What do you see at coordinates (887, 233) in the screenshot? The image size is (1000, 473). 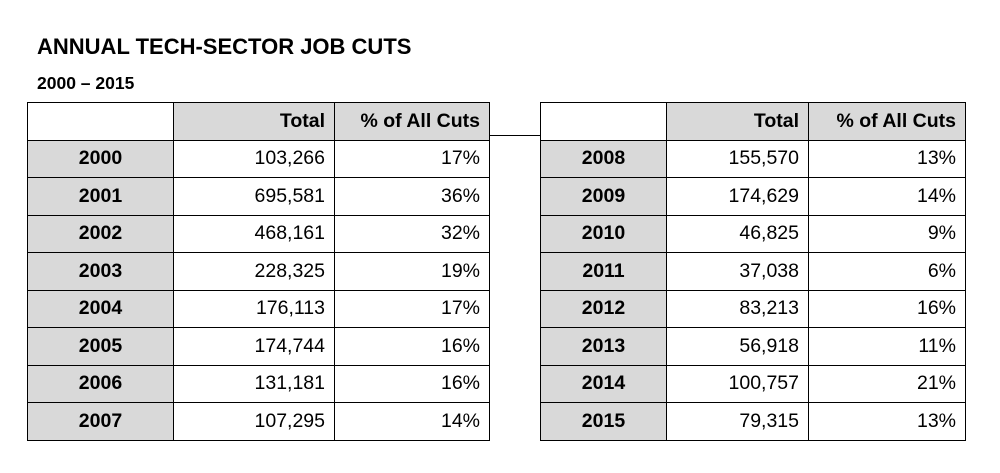 I see `pct-cell: 9%` at bounding box center [887, 233].